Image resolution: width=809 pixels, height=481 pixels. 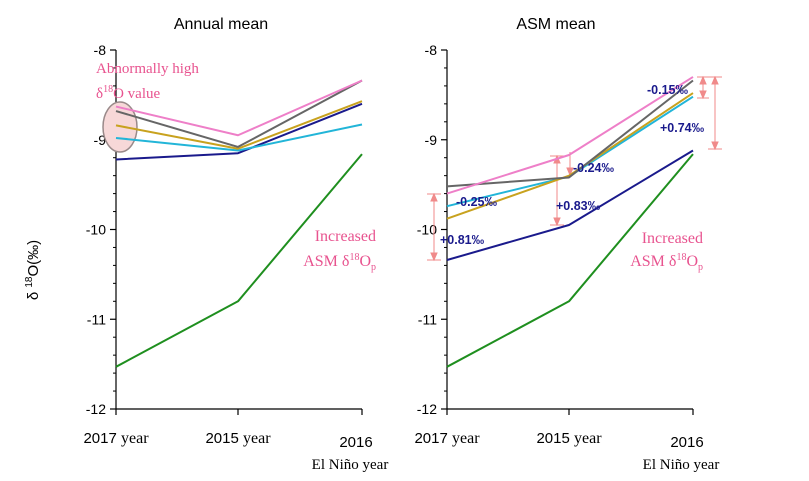 I want to click on annual-mean-title: Annual mean, so click(x=221, y=24).